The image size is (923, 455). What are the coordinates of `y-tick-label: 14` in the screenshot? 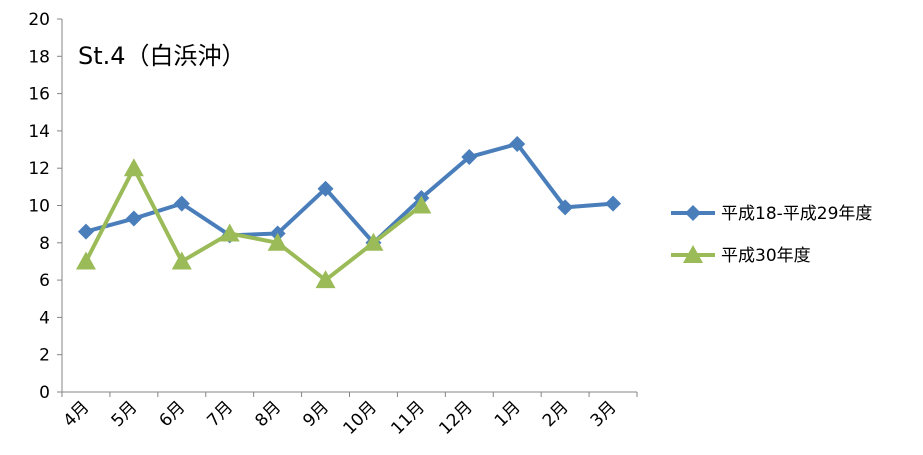 It's located at (39, 132).